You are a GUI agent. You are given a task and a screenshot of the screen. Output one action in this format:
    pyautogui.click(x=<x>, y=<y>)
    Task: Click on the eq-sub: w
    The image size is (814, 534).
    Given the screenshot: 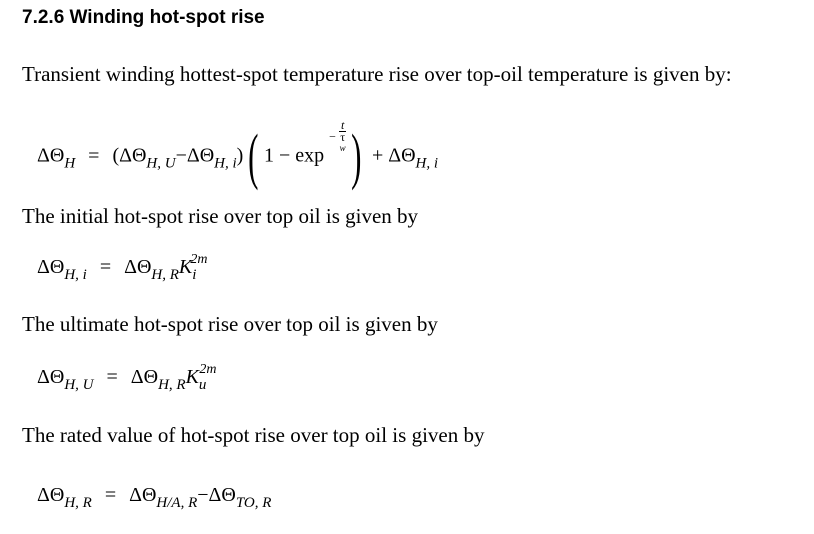 What is the action you would take?
    pyautogui.click(x=342, y=147)
    